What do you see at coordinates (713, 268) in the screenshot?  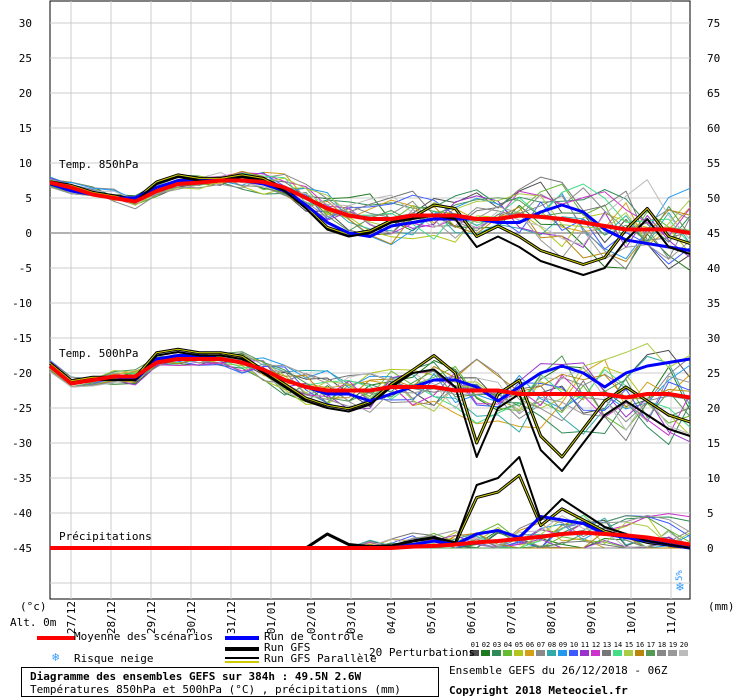 I see `right-tick-label: 40` at bounding box center [713, 268].